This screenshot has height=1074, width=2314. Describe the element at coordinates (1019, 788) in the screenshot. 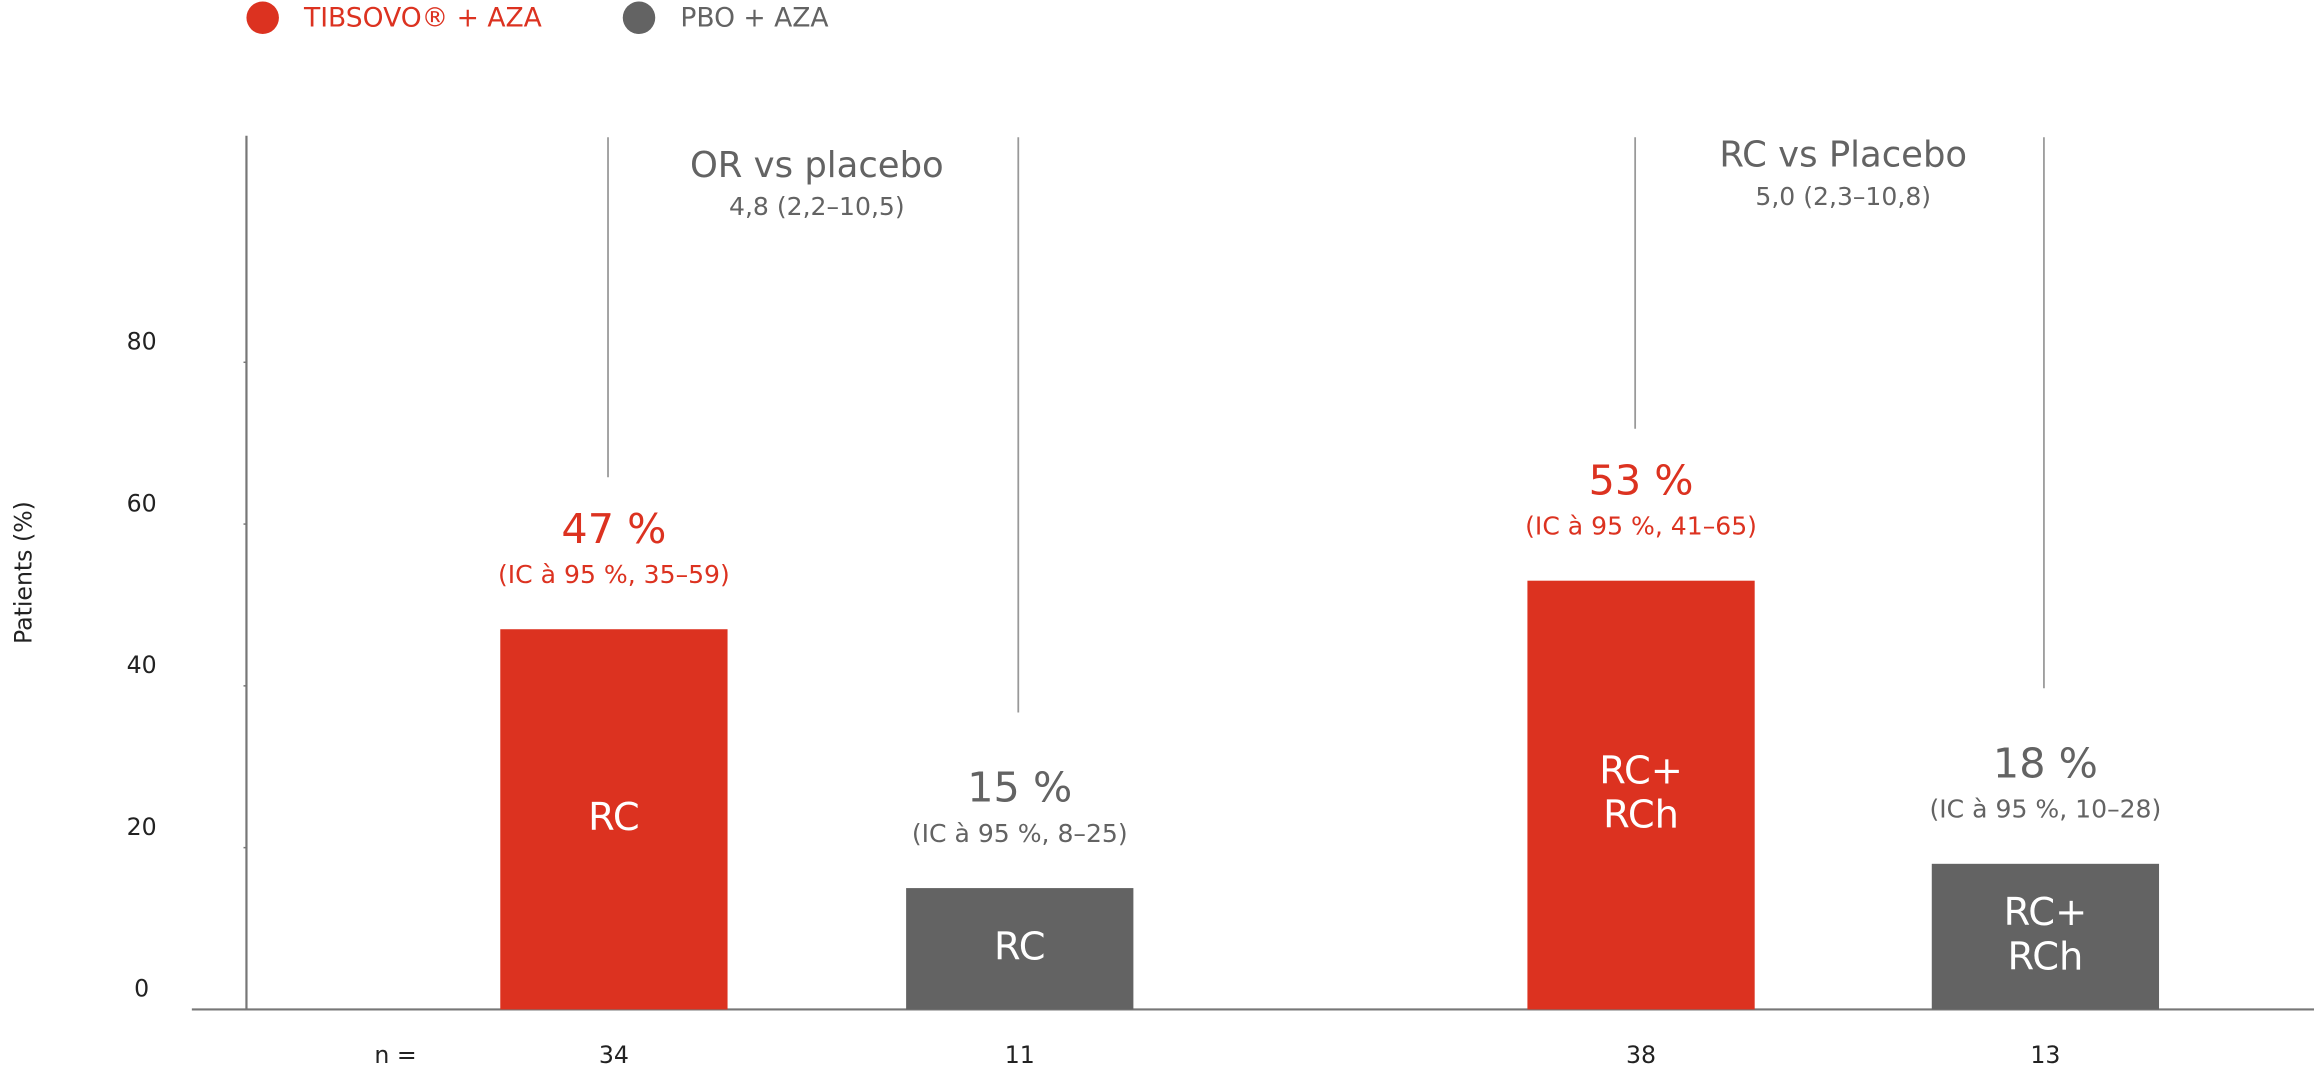

I see `value-label: 15 %` at that location.